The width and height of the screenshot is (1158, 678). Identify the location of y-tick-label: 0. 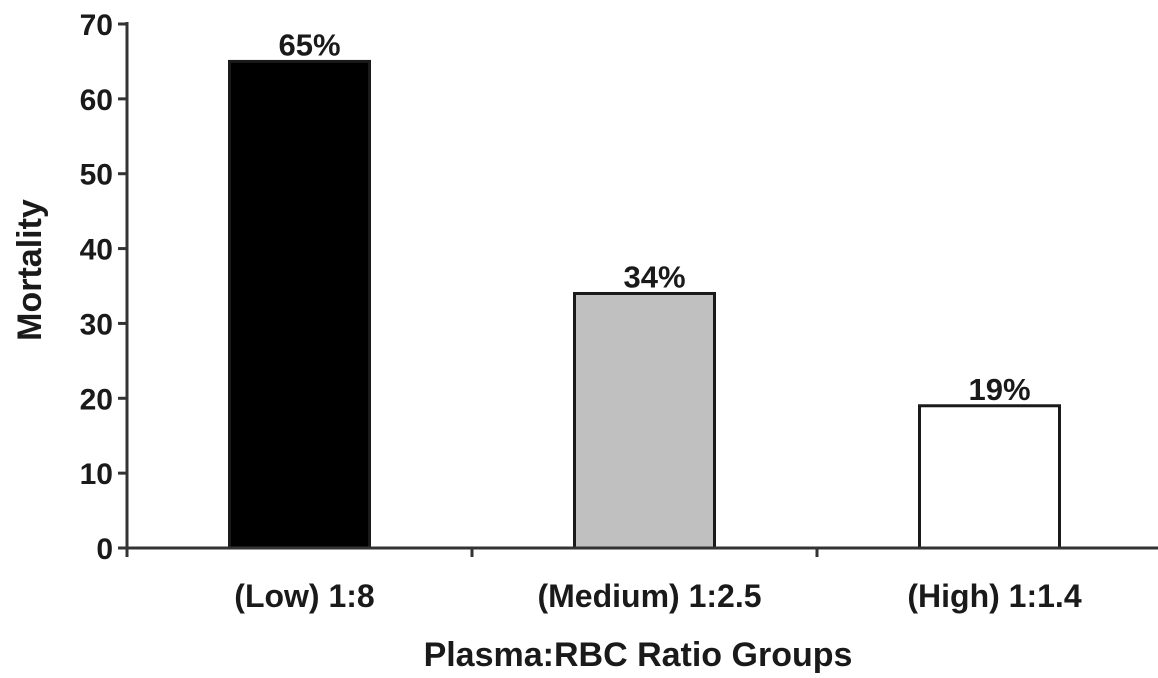
(104, 549).